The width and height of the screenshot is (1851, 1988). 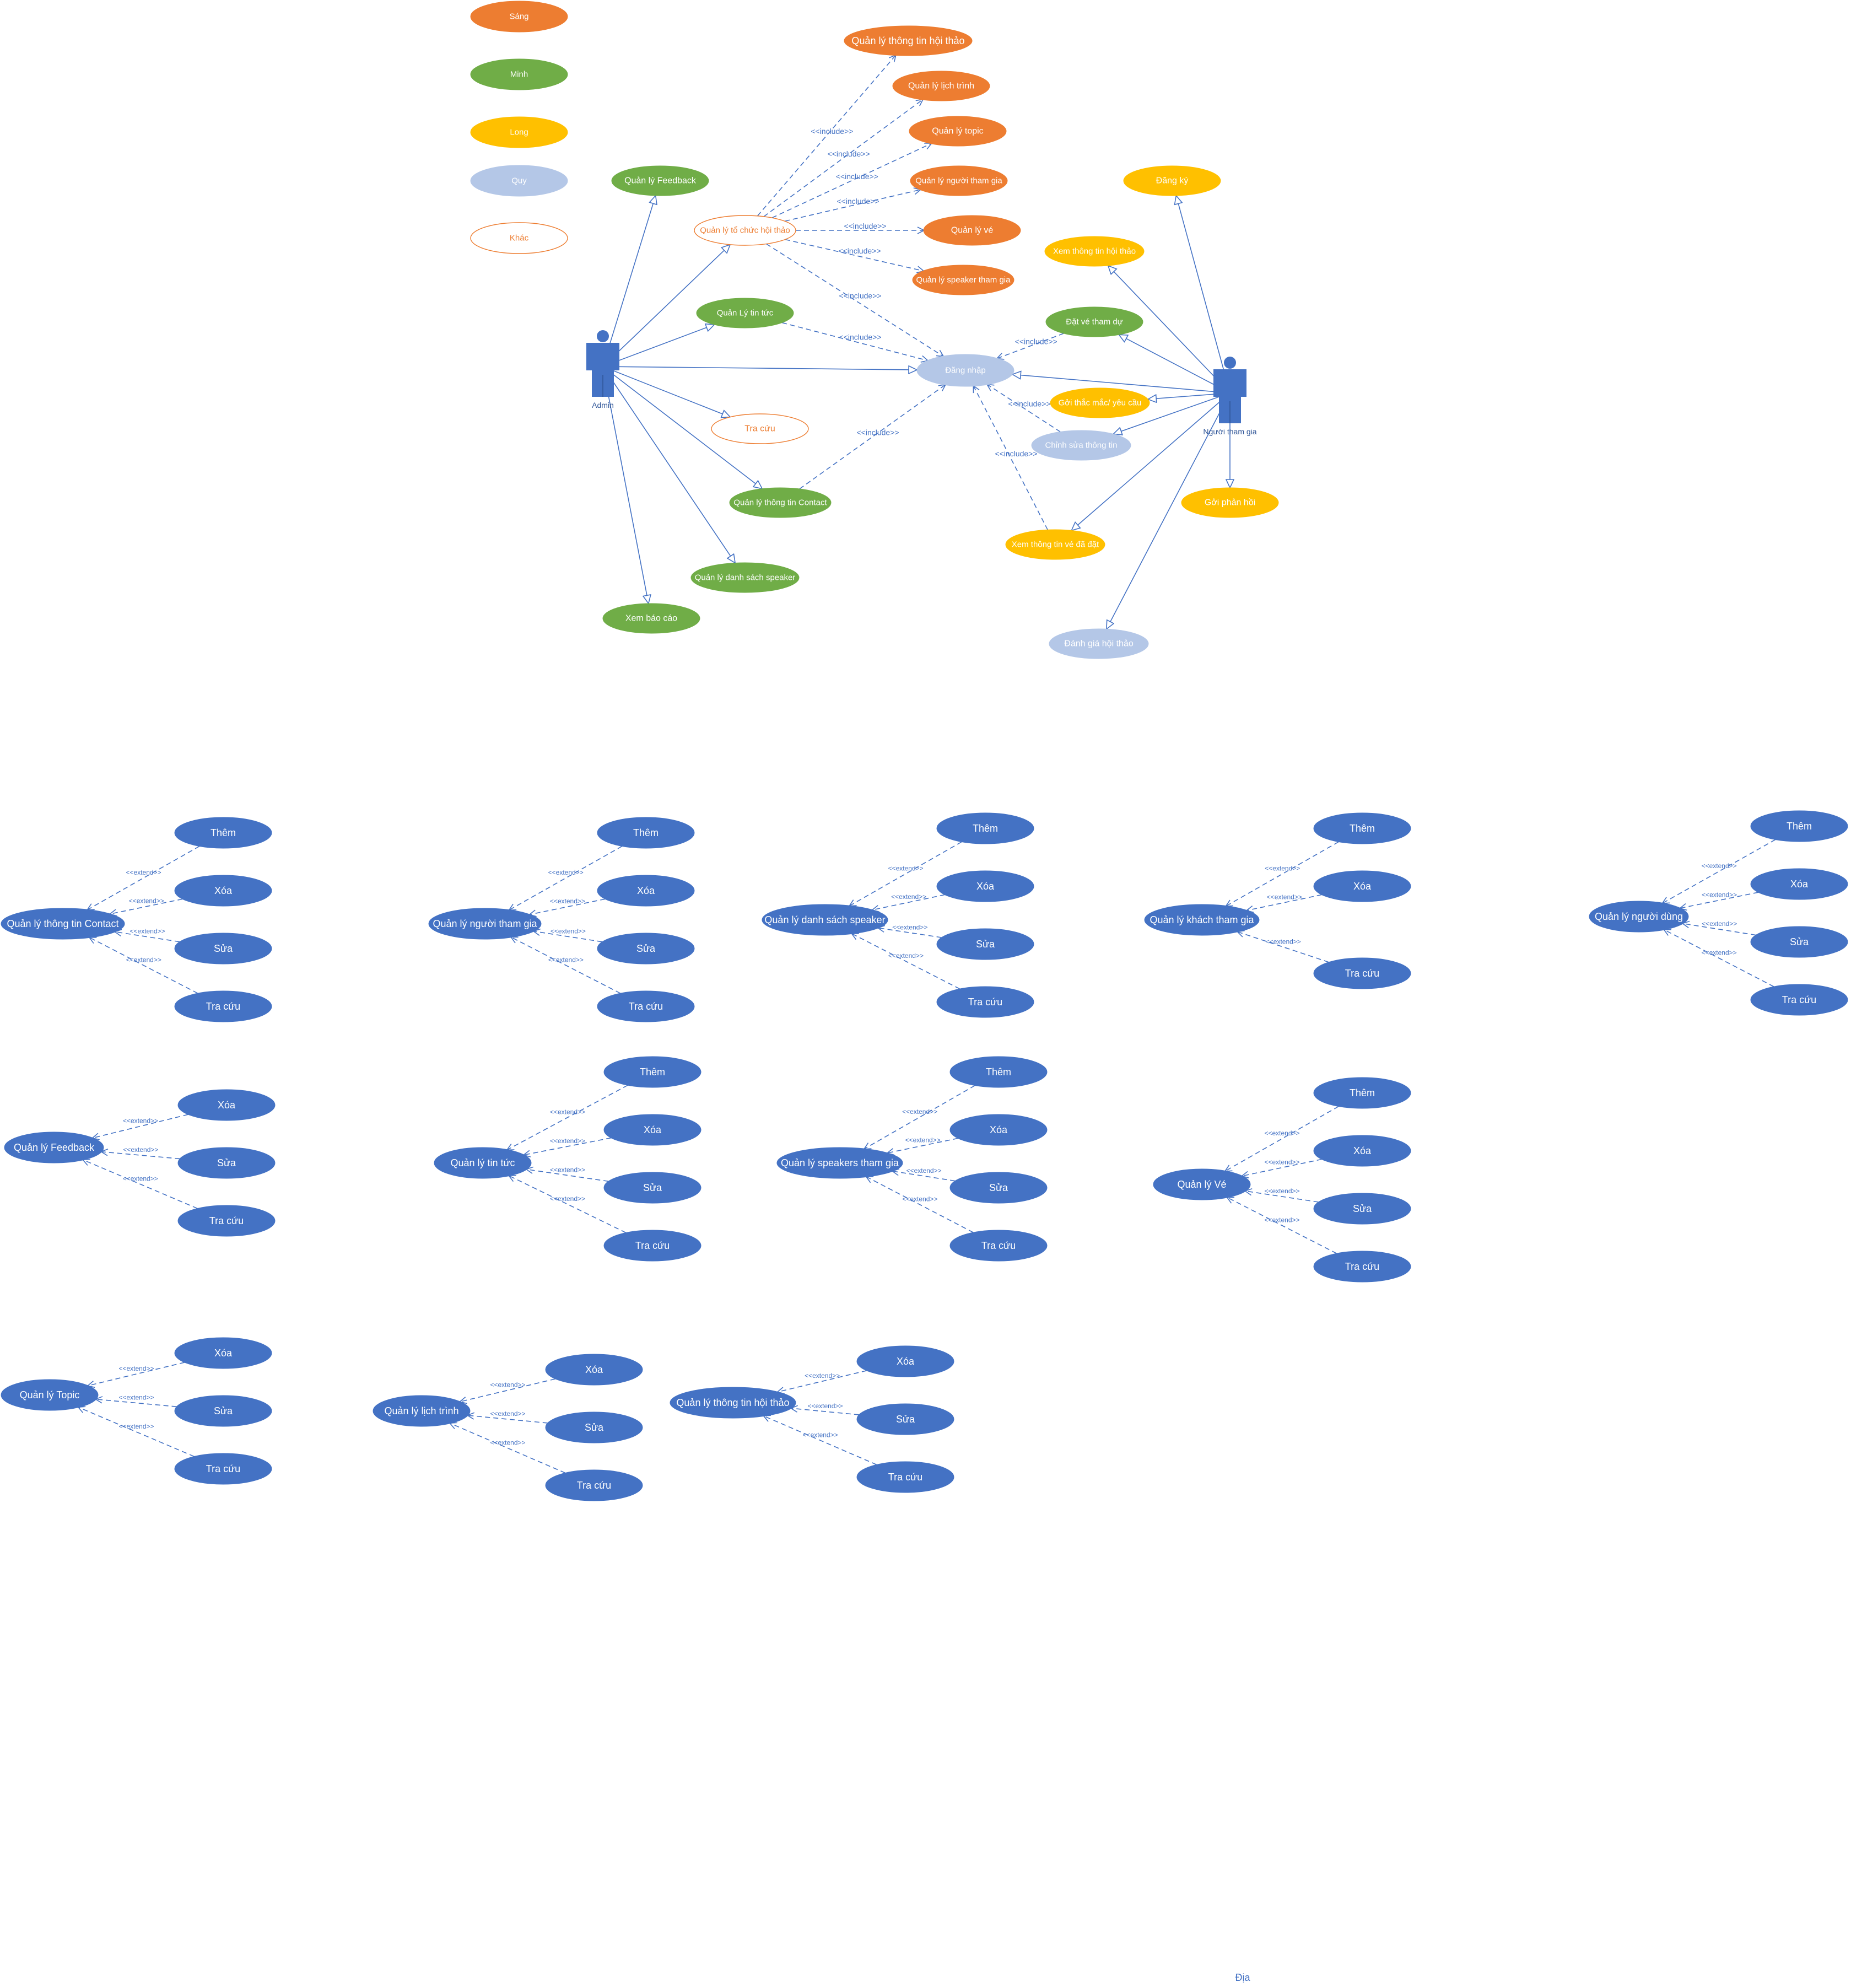 I want to click on extend-item-grp-khach-tham-gia-2: Tra cứu, so click(x=1362, y=973).